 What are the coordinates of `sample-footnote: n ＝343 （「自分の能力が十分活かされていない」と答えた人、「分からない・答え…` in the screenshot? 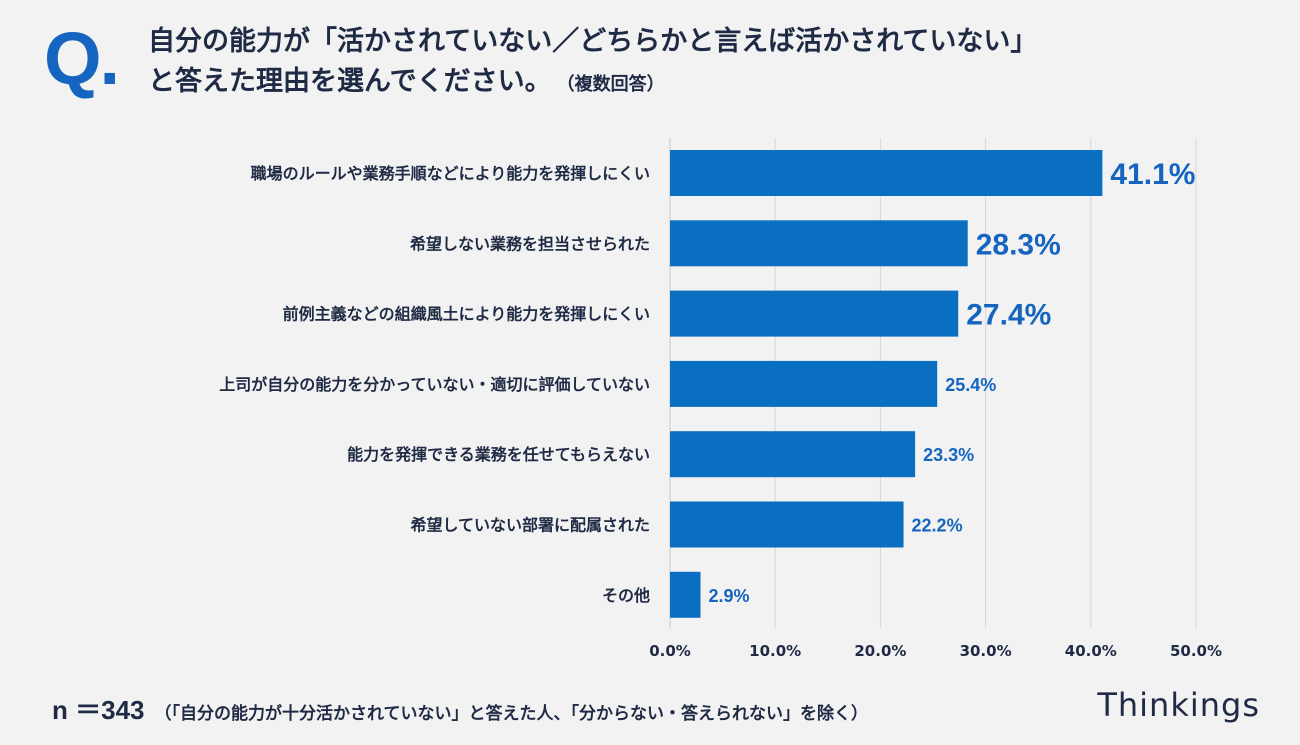 It's located at (460, 708).